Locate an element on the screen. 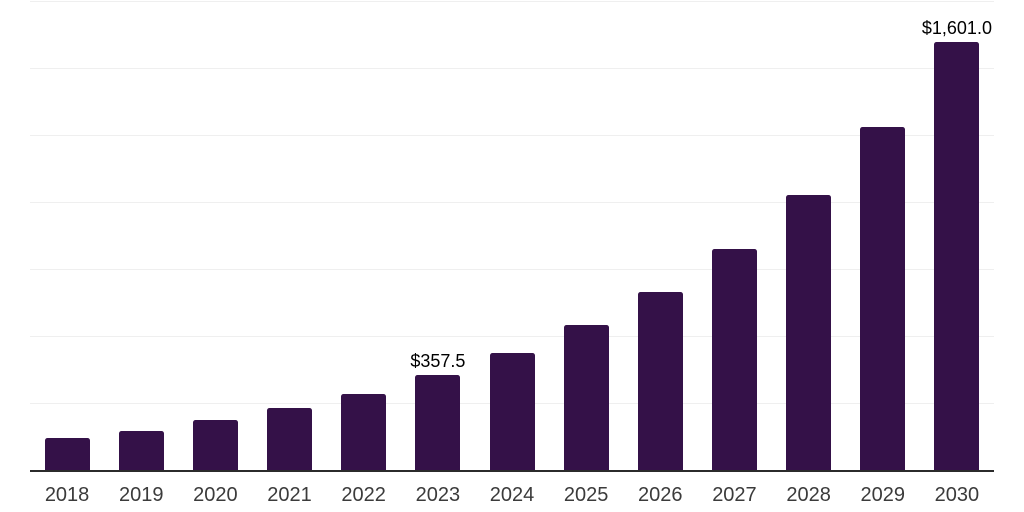  bar-2022 is located at coordinates (364, 432).